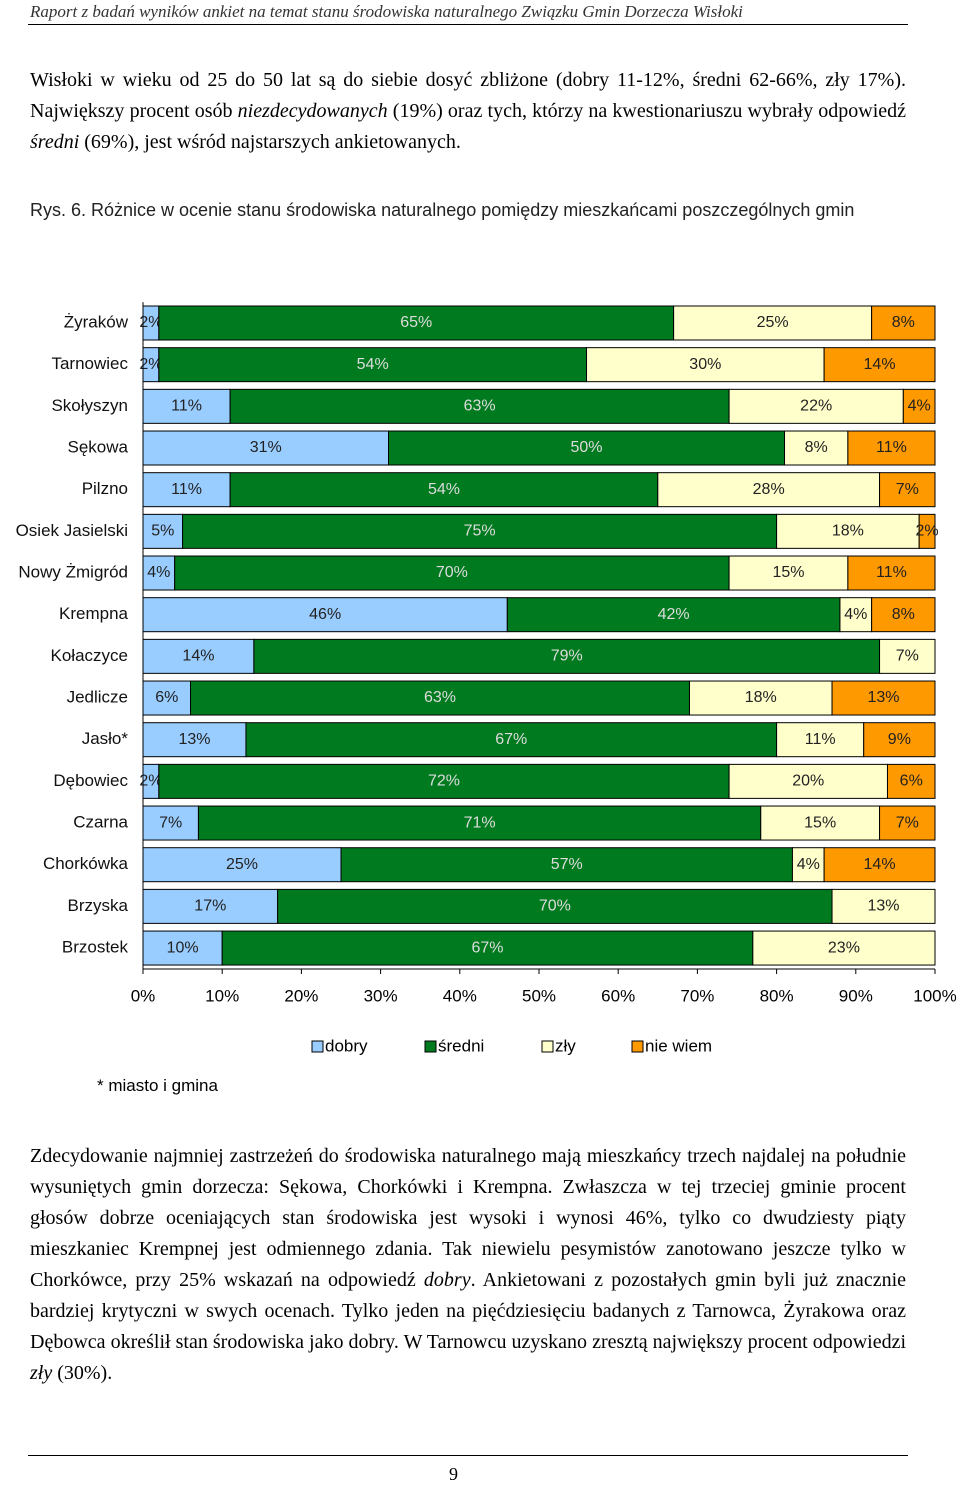 The height and width of the screenshot is (1485, 960). I want to click on italic-text: dobry, so click(447, 1280).